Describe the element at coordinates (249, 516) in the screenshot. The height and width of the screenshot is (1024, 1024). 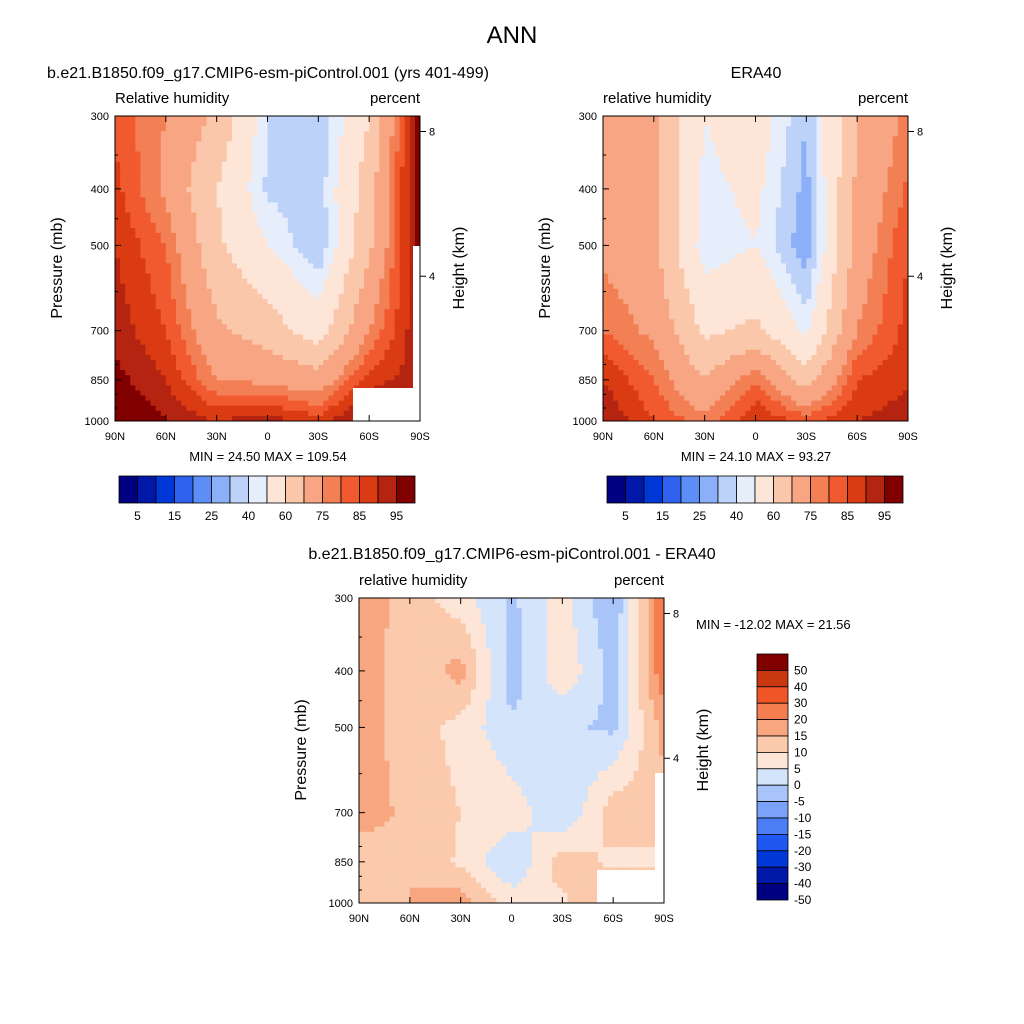
I see `colorbar-label: 40` at that location.